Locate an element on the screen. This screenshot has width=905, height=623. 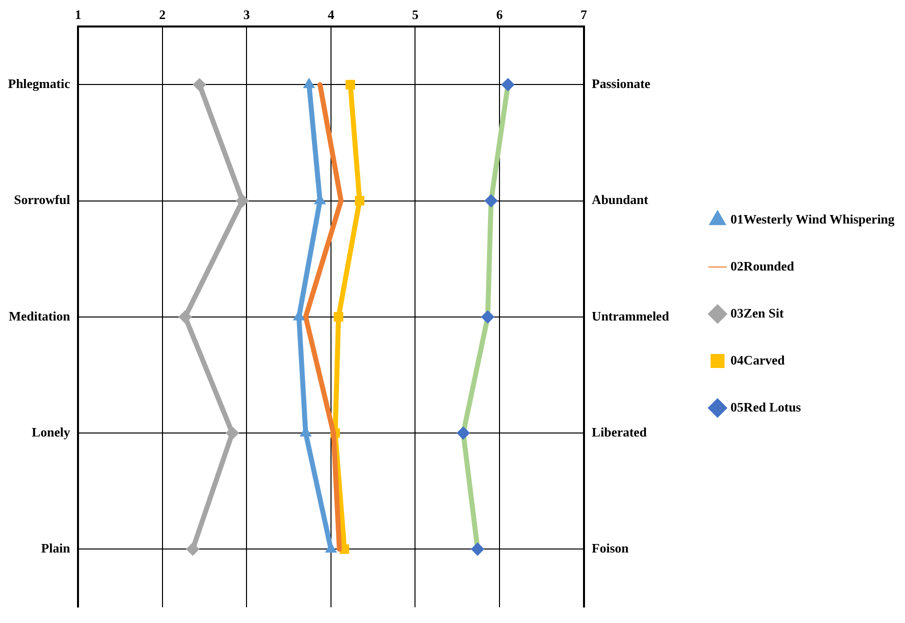
y-tick-label: Sorrowful is located at coordinates (42, 200).